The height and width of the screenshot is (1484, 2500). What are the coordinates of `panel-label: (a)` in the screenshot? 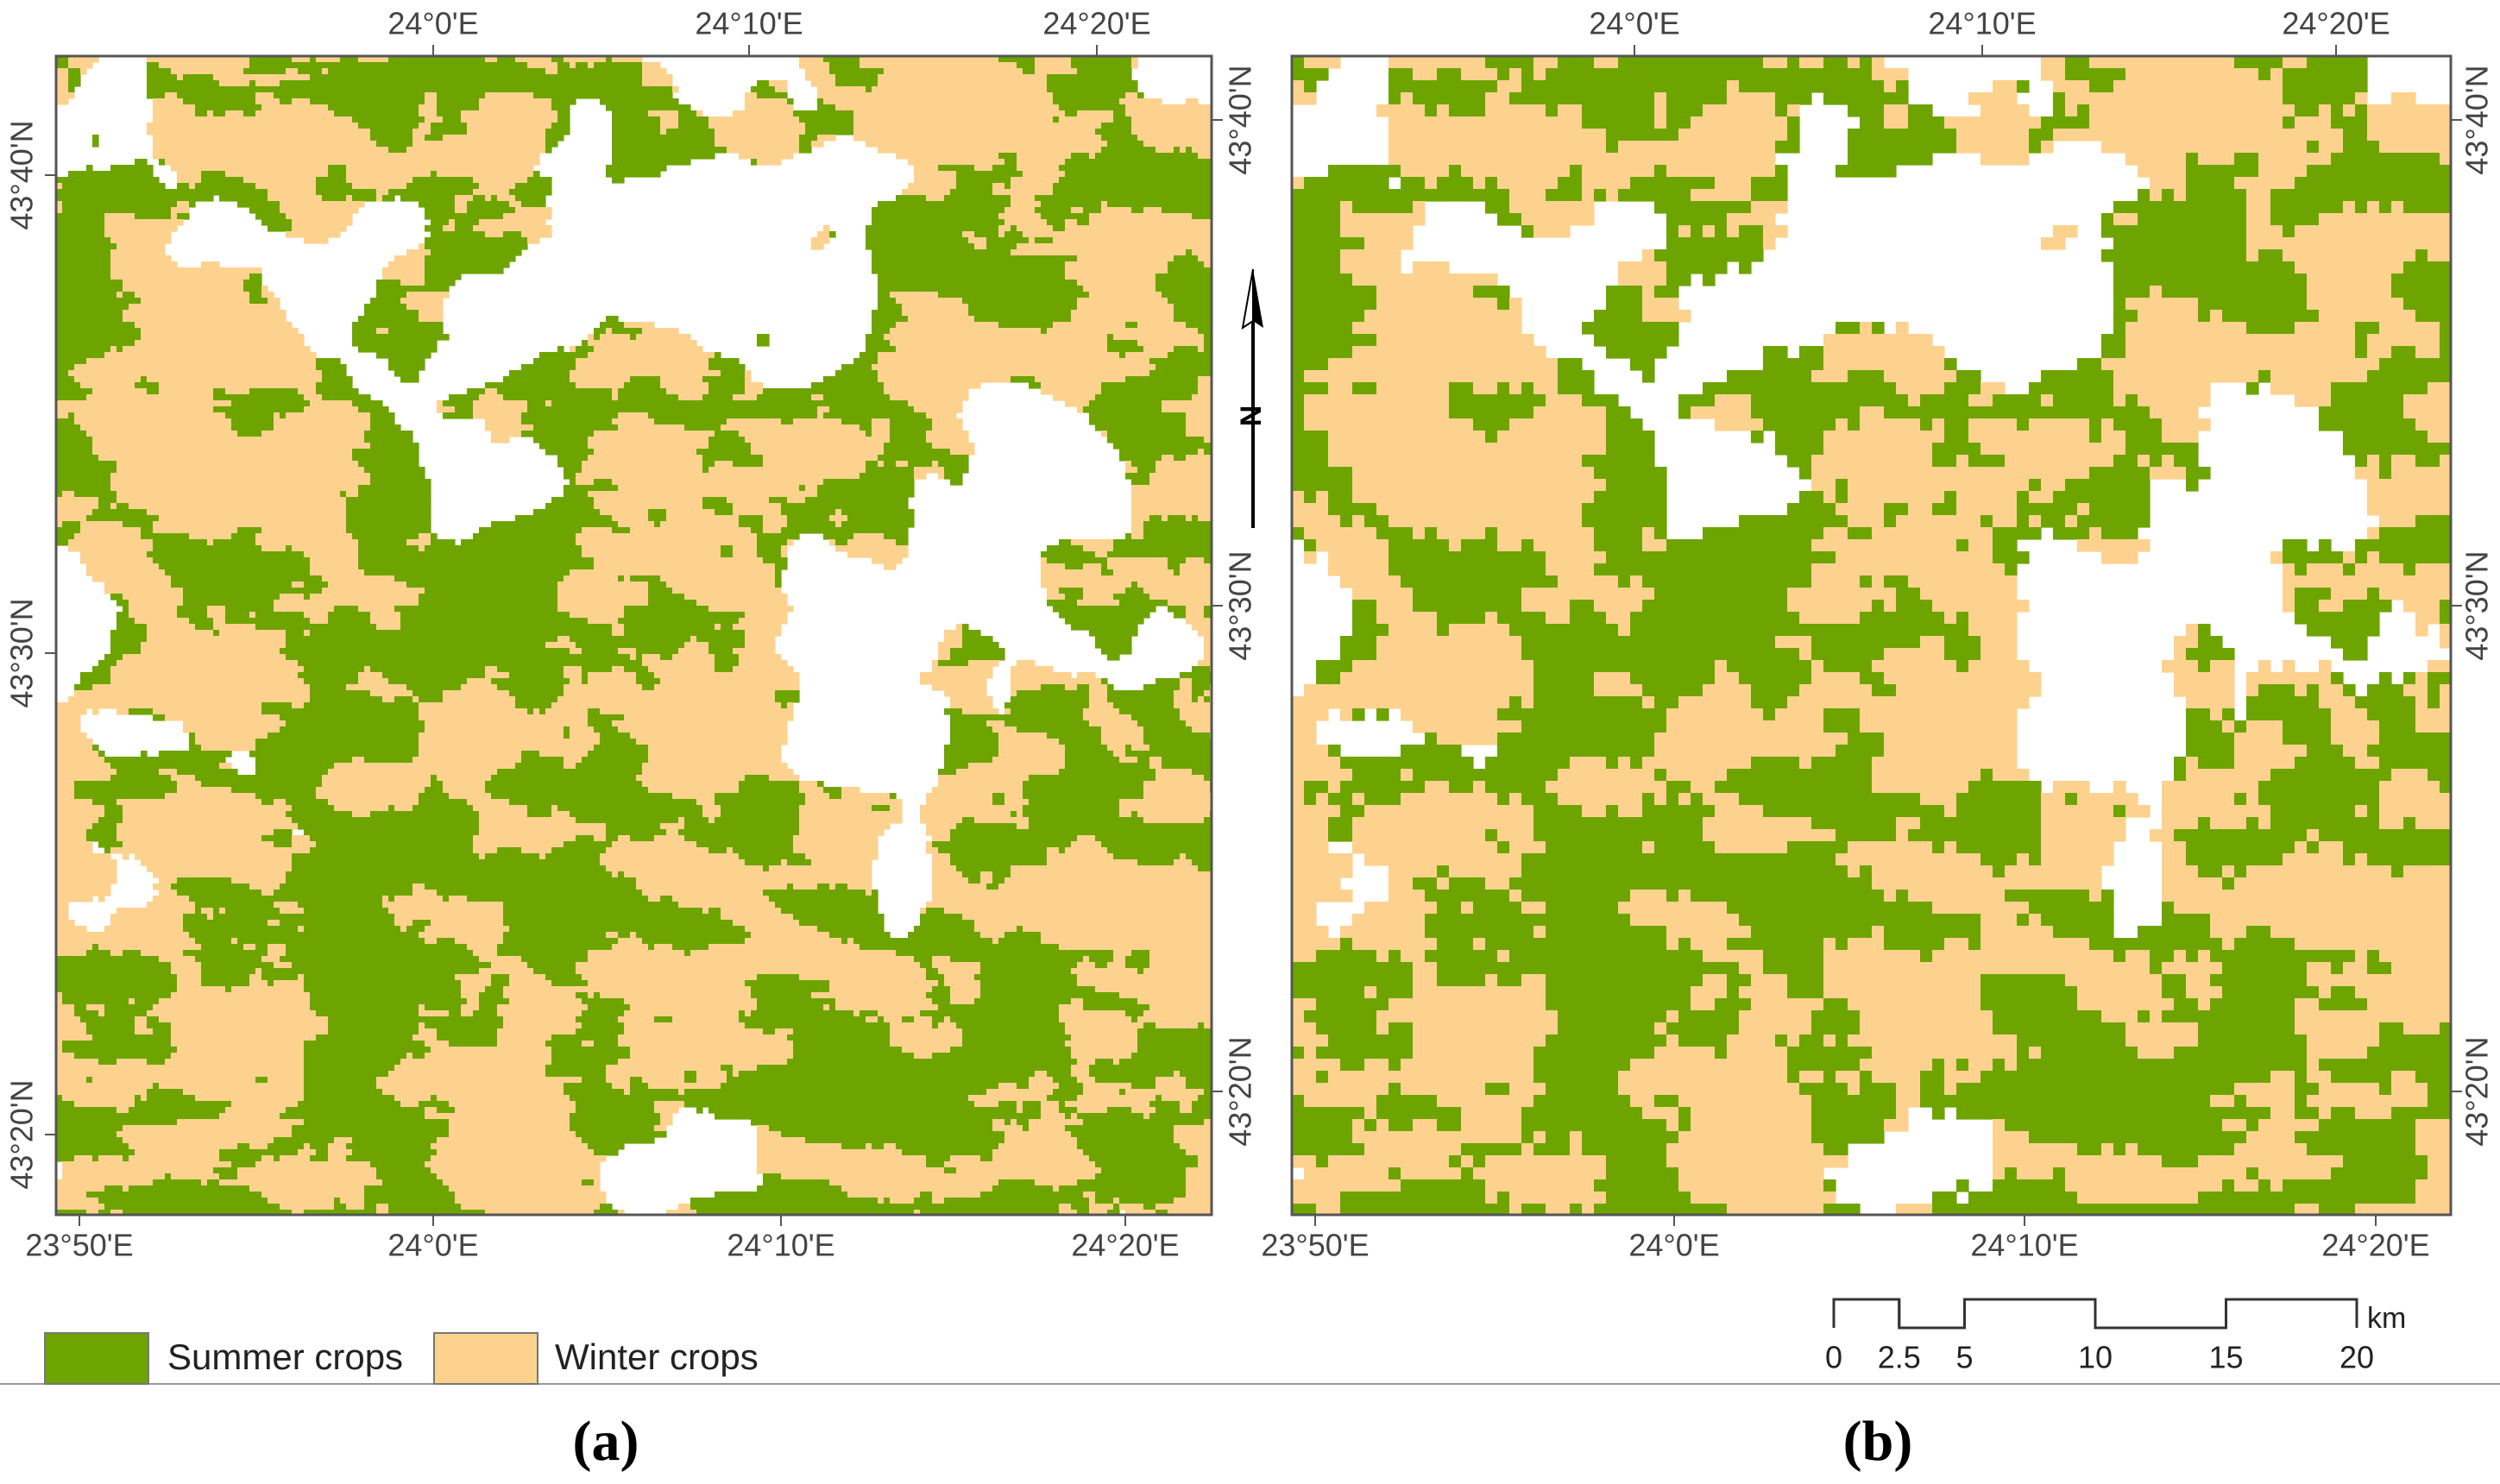 It's located at (606, 1441).